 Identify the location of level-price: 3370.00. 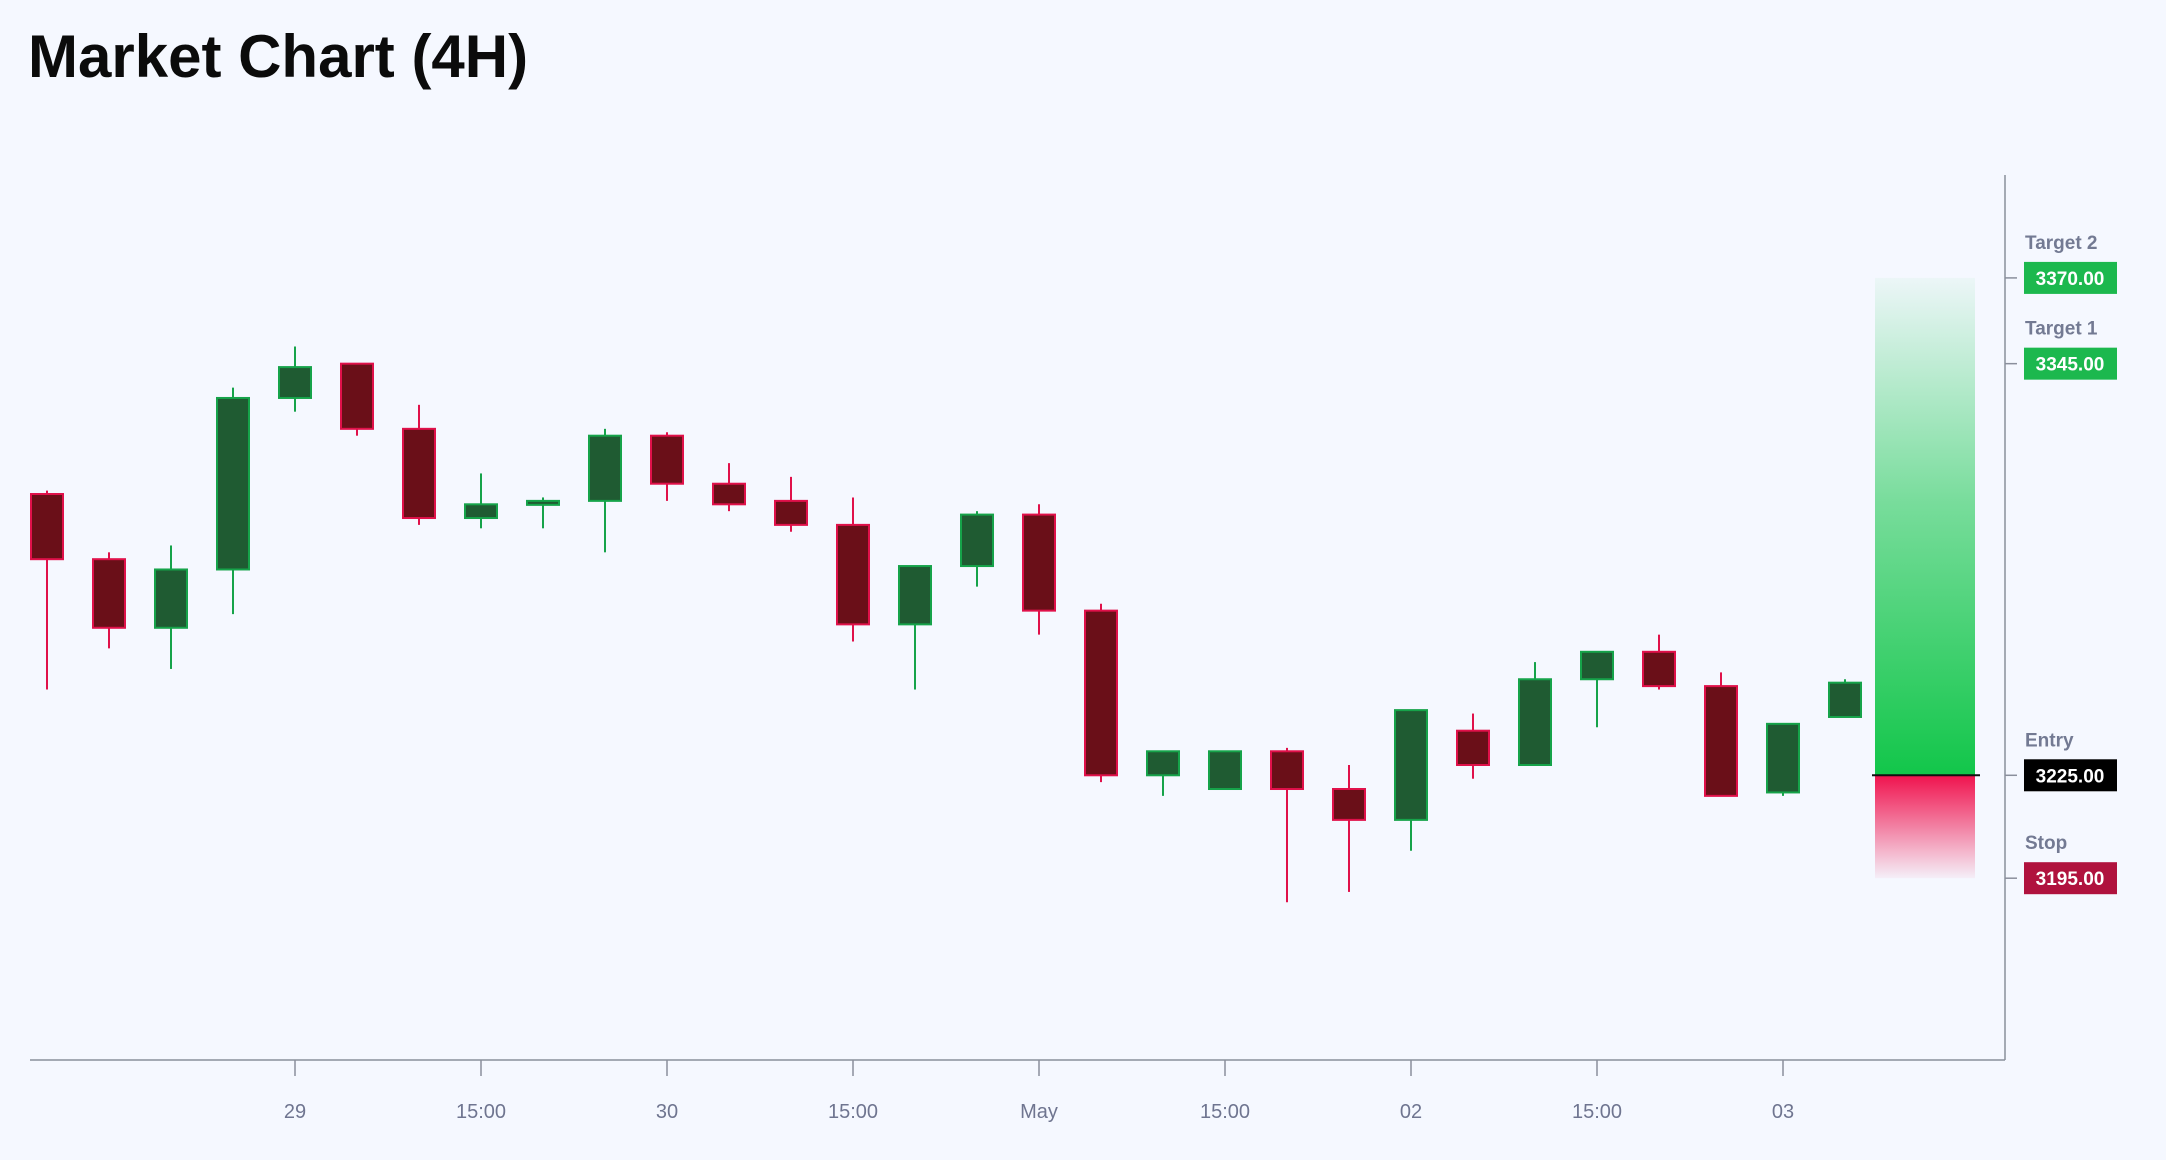
(2070, 279).